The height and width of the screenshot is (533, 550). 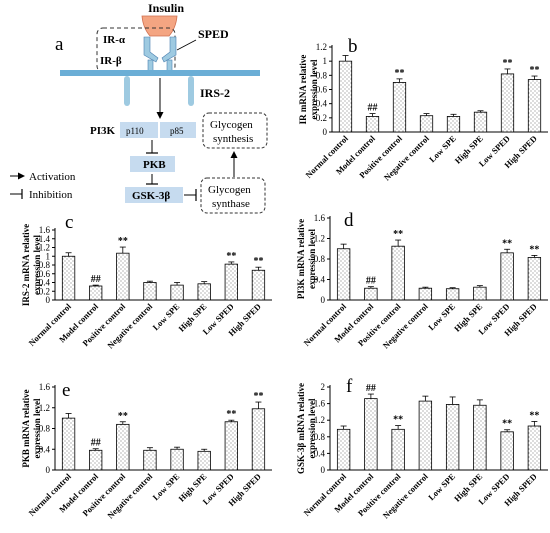 I want to click on cell-membrane, so click(x=160, y=73).